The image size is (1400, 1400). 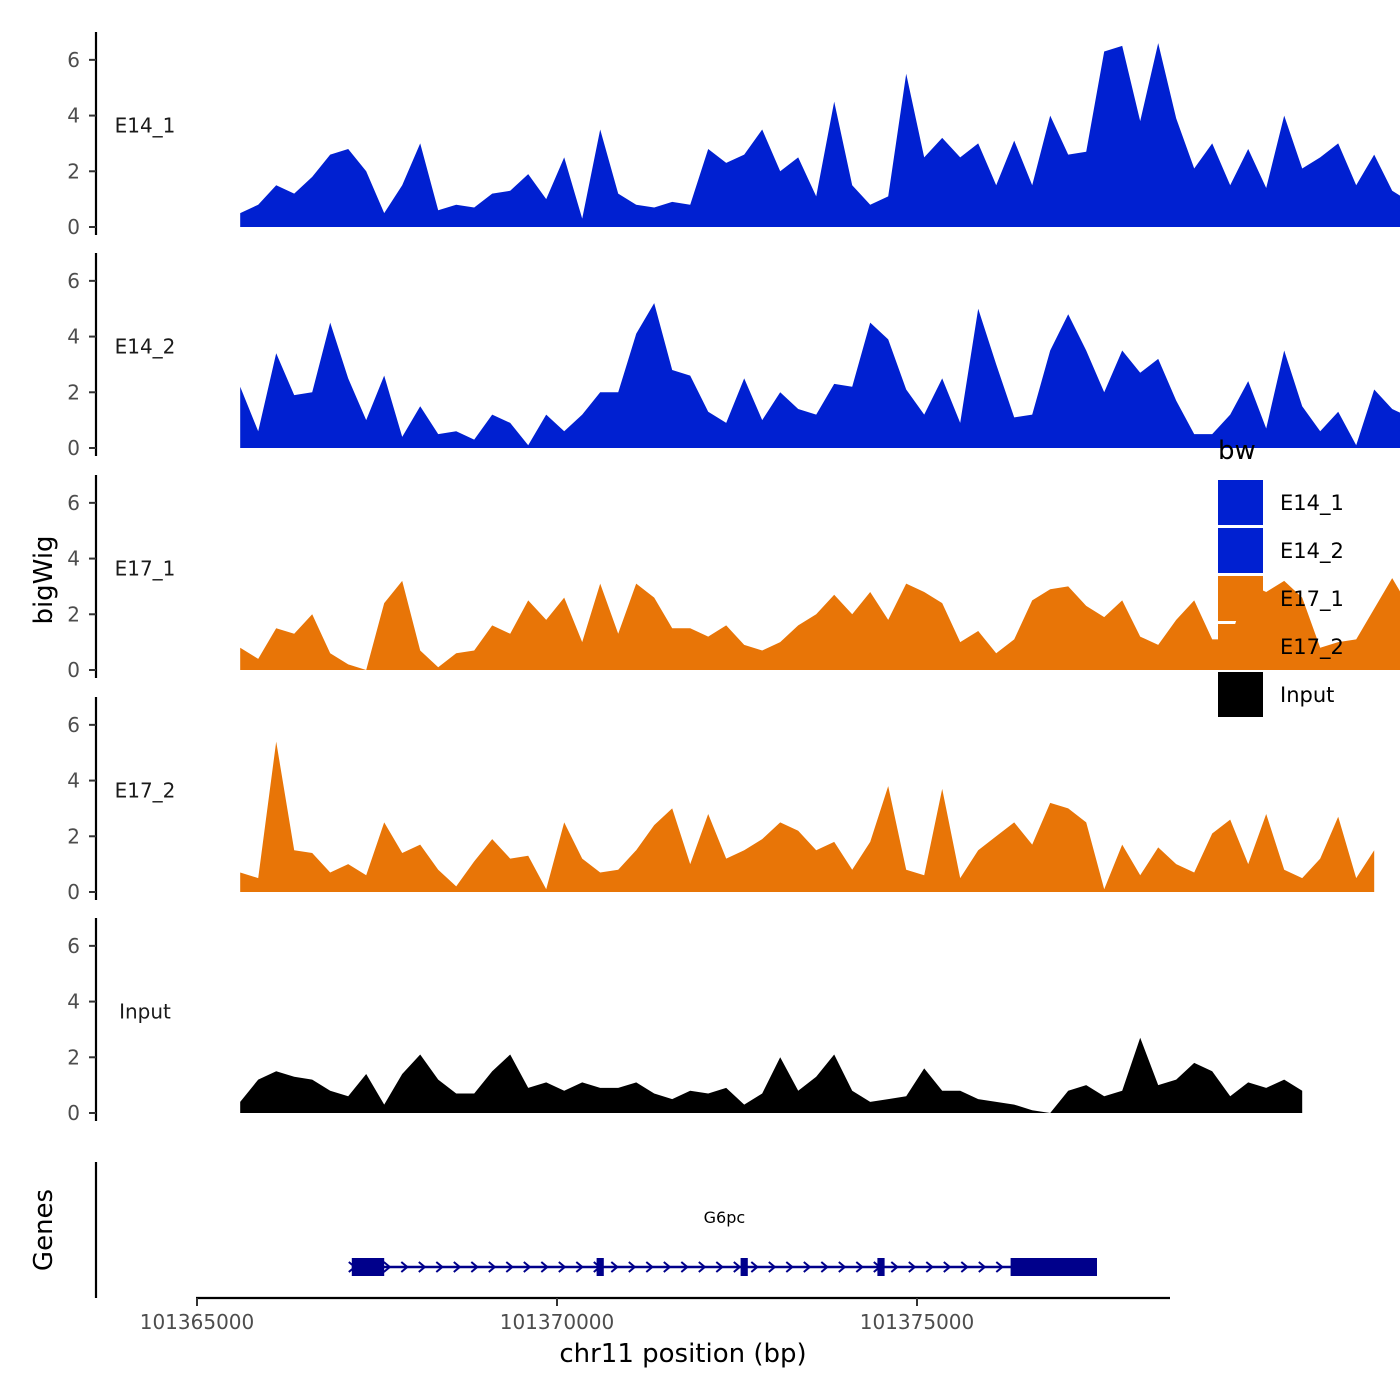 I want to click on x-tick-label: 101370000, so click(x=557, y=1322).